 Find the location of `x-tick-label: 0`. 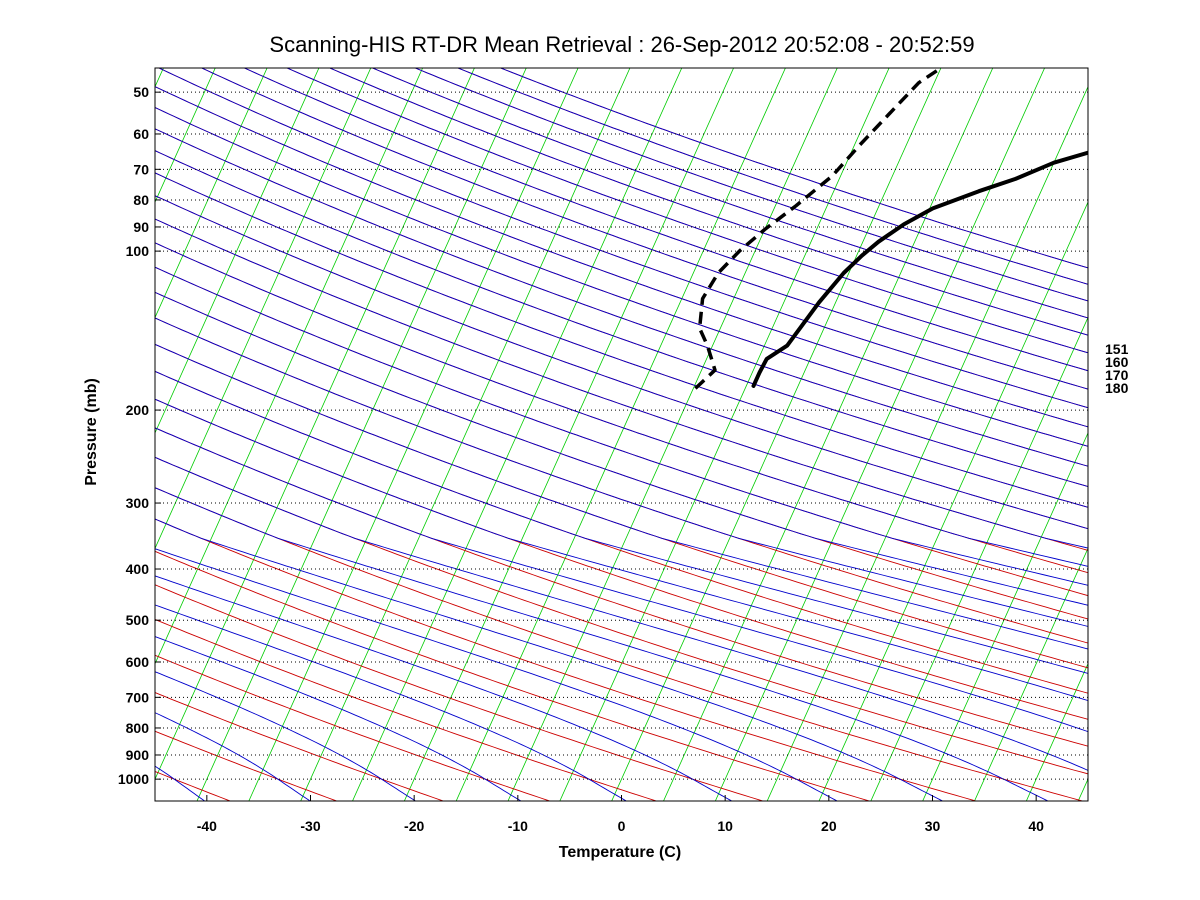

x-tick-label: 0 is located at coordinates (622, 826).